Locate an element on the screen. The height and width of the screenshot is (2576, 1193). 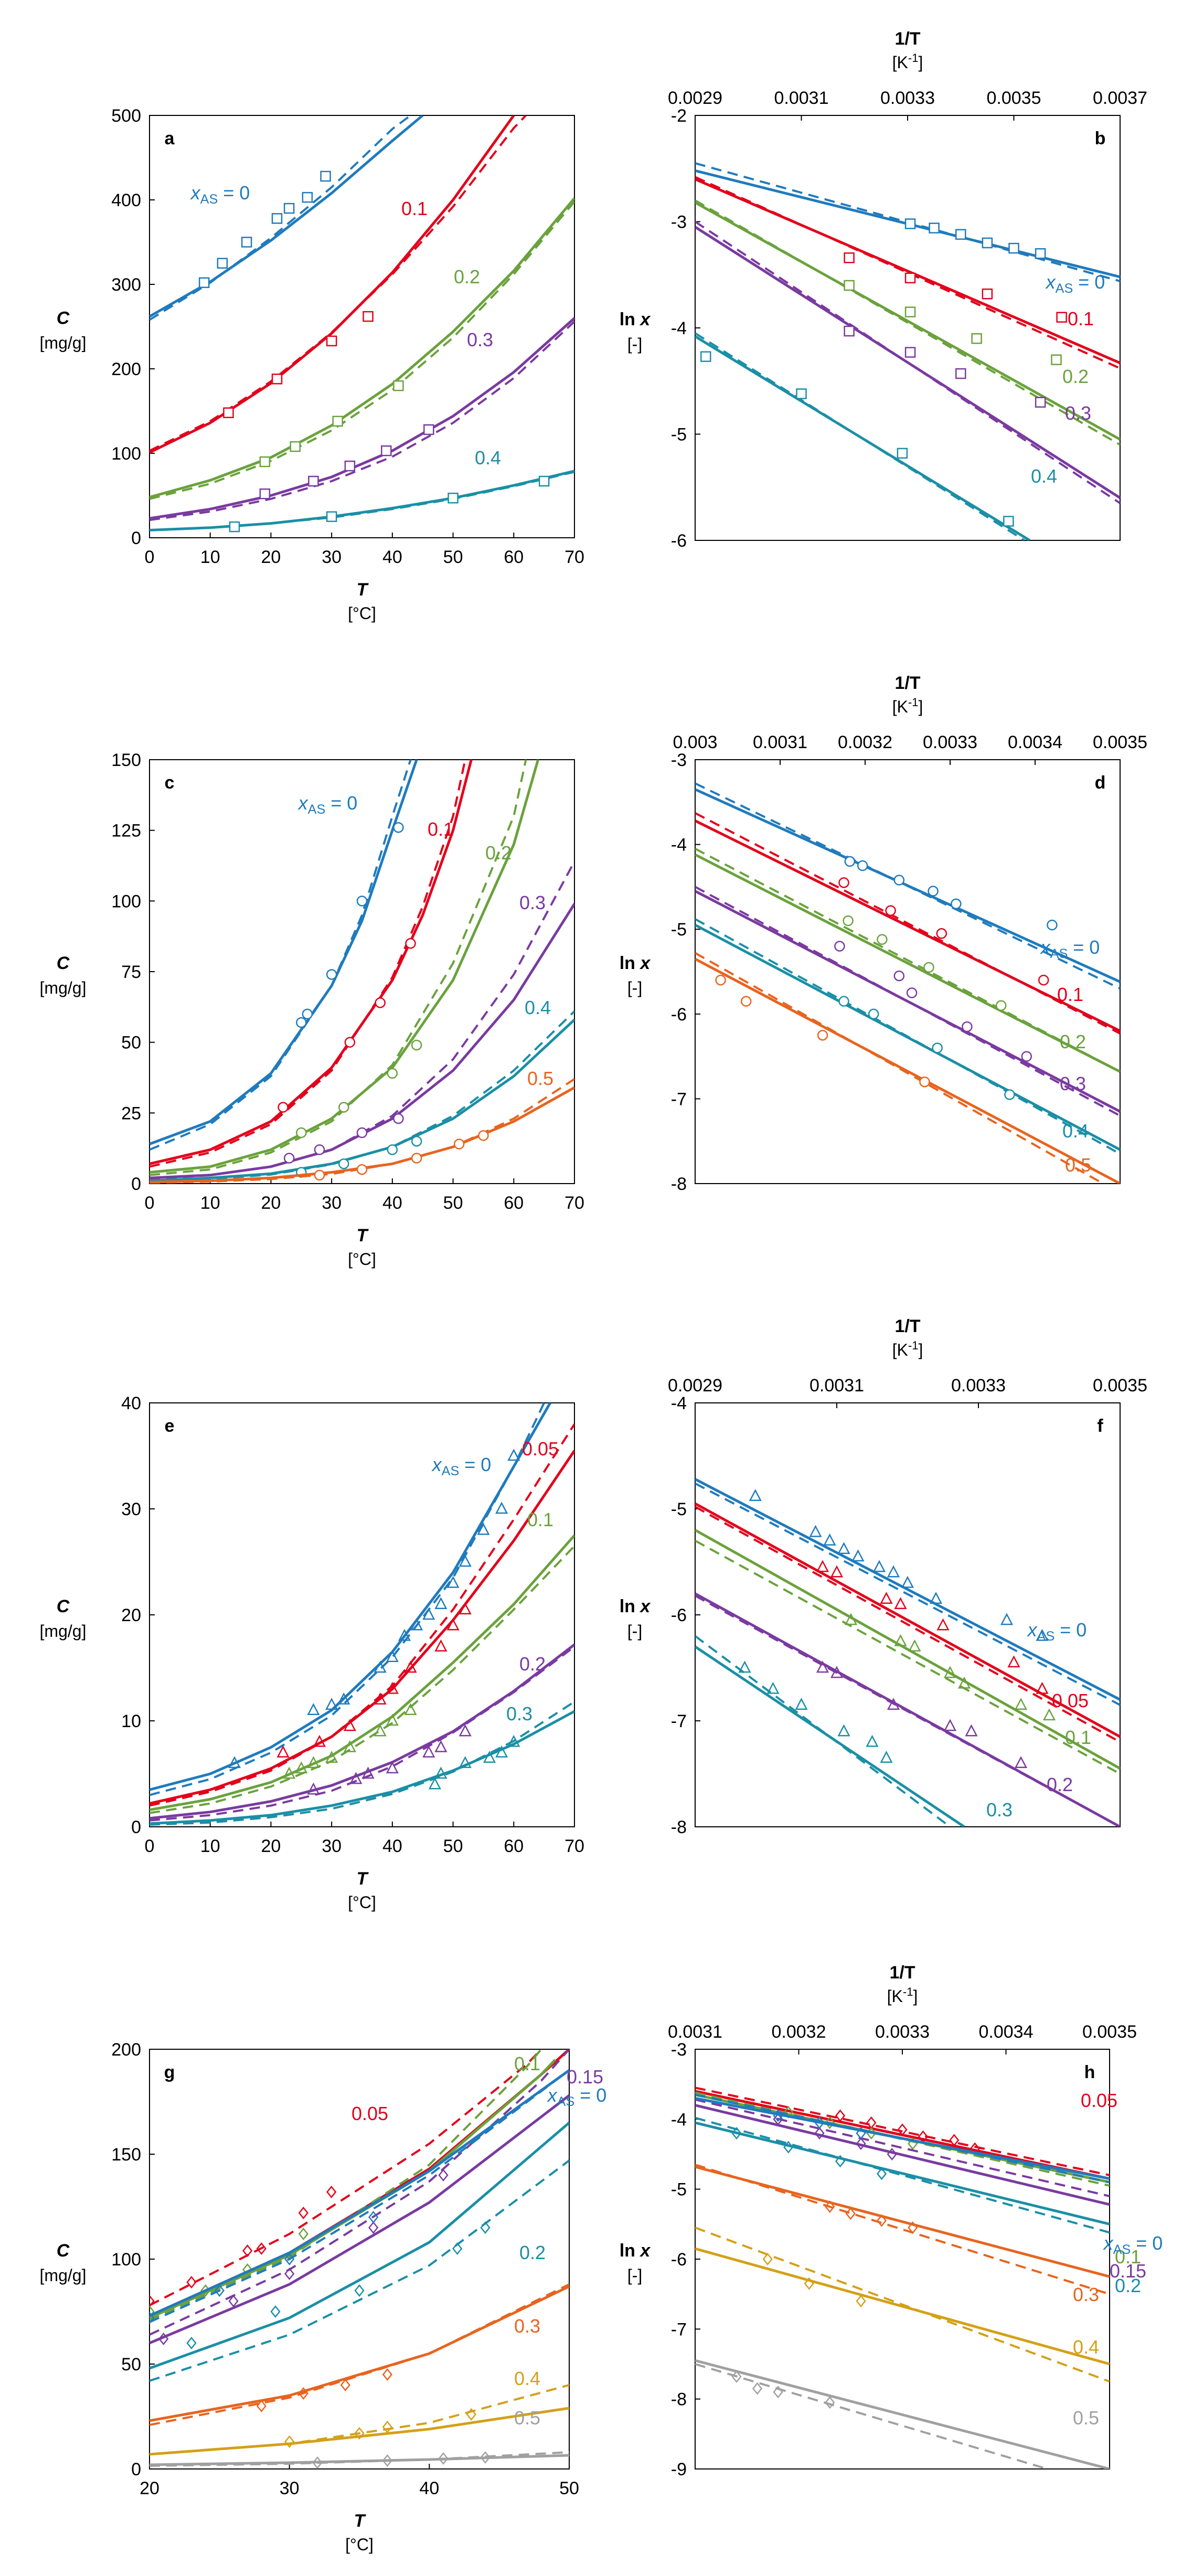
y-tick-label: -3 is located at coordinates (679, 760).